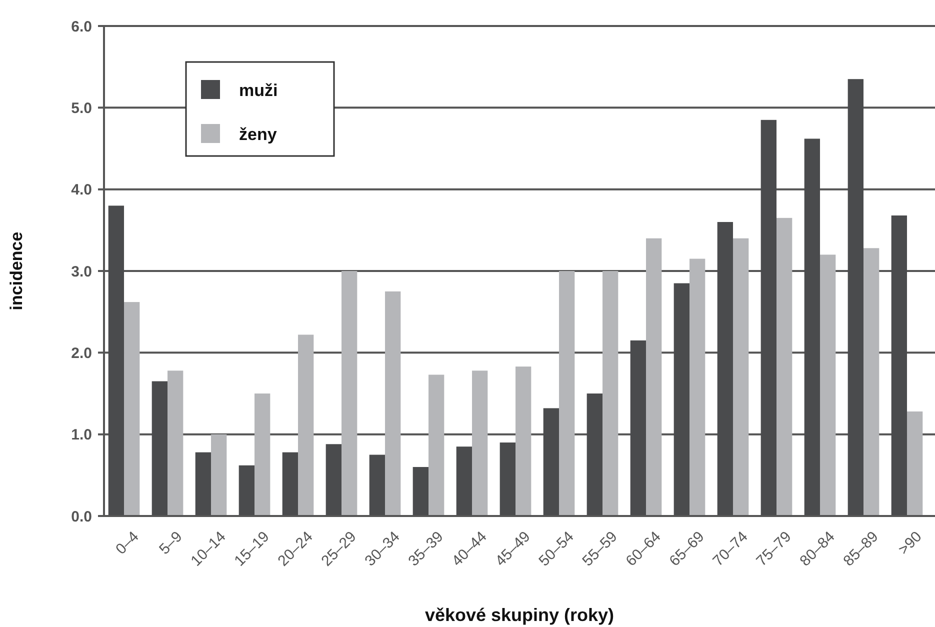 This screenshot has height=627, width=935. I want to click on y-axis-title: incidence, so click(16, 271).